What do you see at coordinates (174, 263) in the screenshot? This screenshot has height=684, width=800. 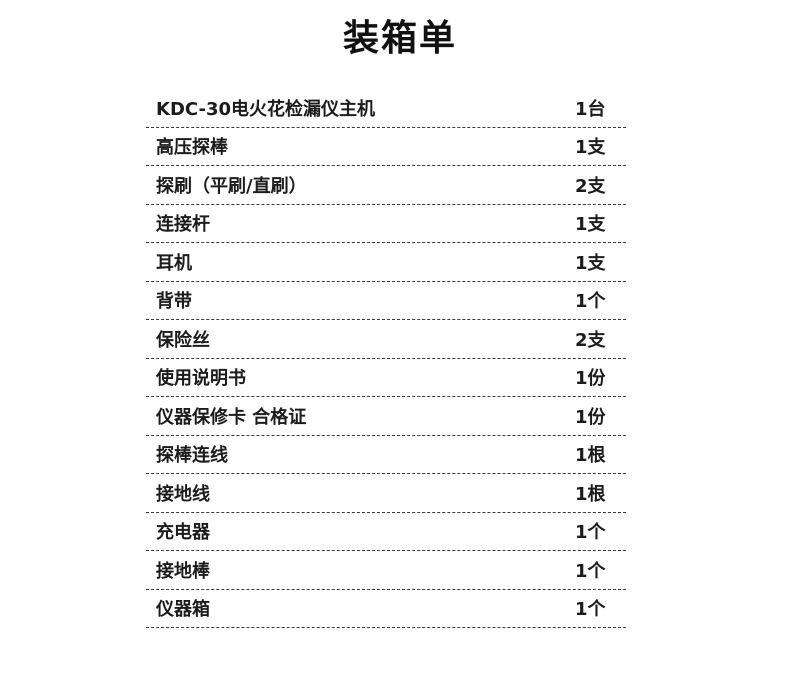 I see `item-name: 耳机` at bounding box center [174, 263].